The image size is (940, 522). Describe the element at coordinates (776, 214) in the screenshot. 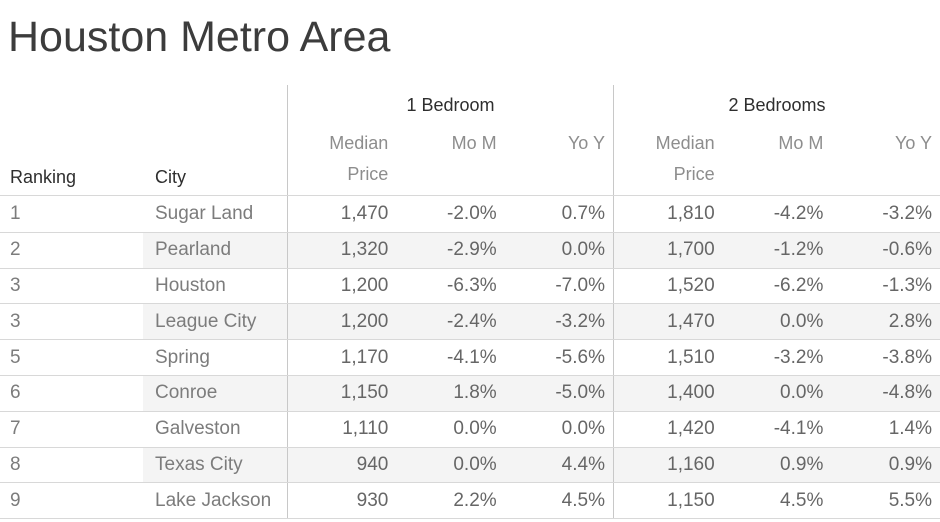

I see `two-bedroom-cells: 1,810 -4.2% -3.2%` at that location.